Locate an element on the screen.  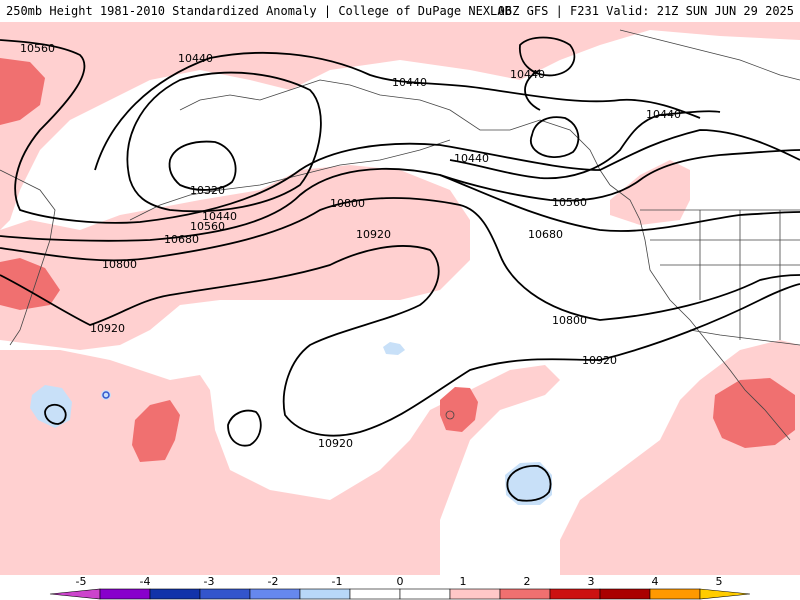
anomaly-min-outline-small is located at coordinates (106, 395).